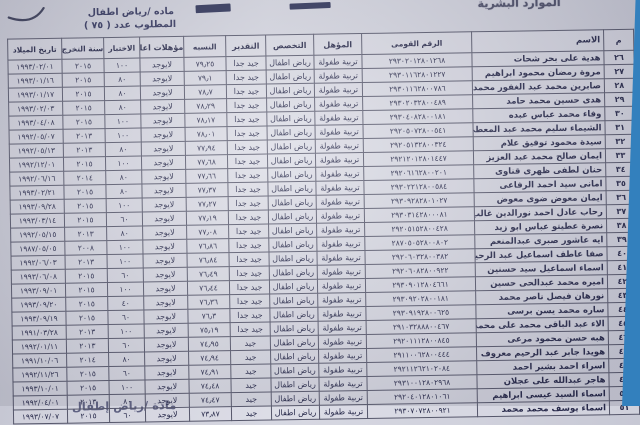 This screenshot has height=425, width=640. I want to click on cell-birth_date: ١٩٩٢/٠٦/٠٣, so click(38, 263).